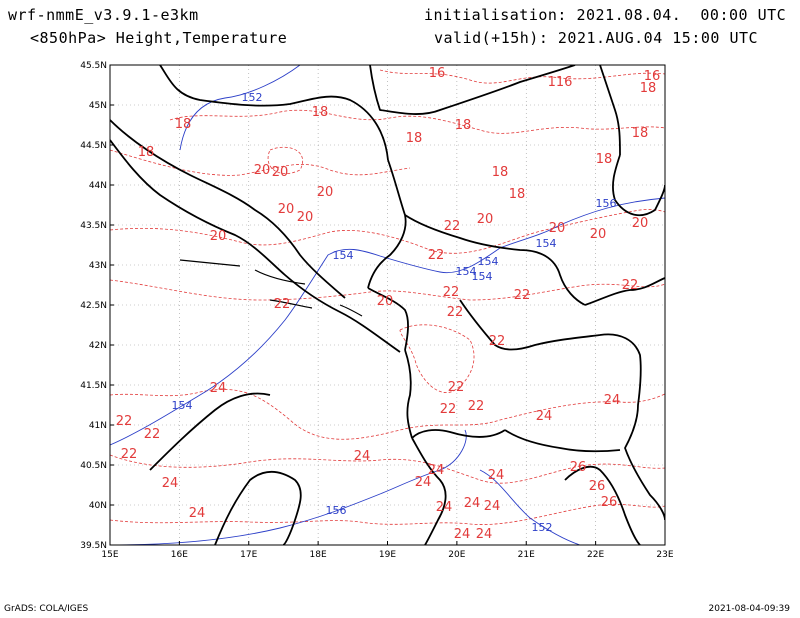 The image size is (800, 618). What do you see at coordinates (93, 226) in the screenshot?
I see `lat-tick-label: 43.5N` at bounding box center [93, 226].